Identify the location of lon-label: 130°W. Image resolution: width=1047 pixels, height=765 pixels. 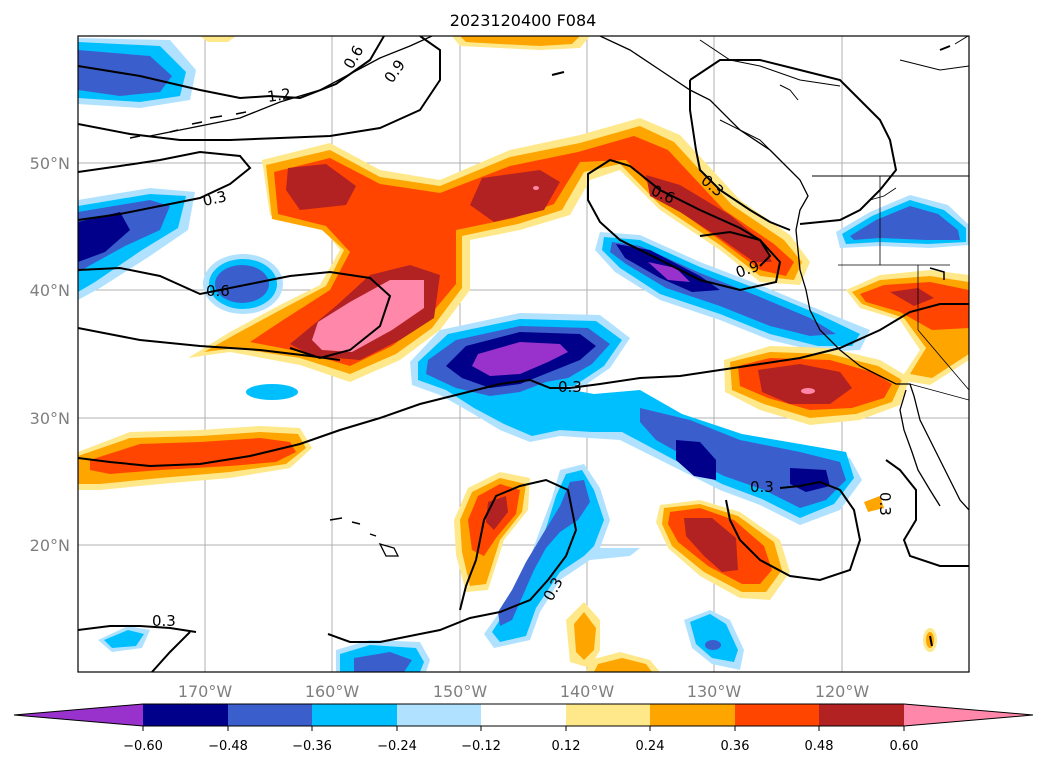
(714, 691).